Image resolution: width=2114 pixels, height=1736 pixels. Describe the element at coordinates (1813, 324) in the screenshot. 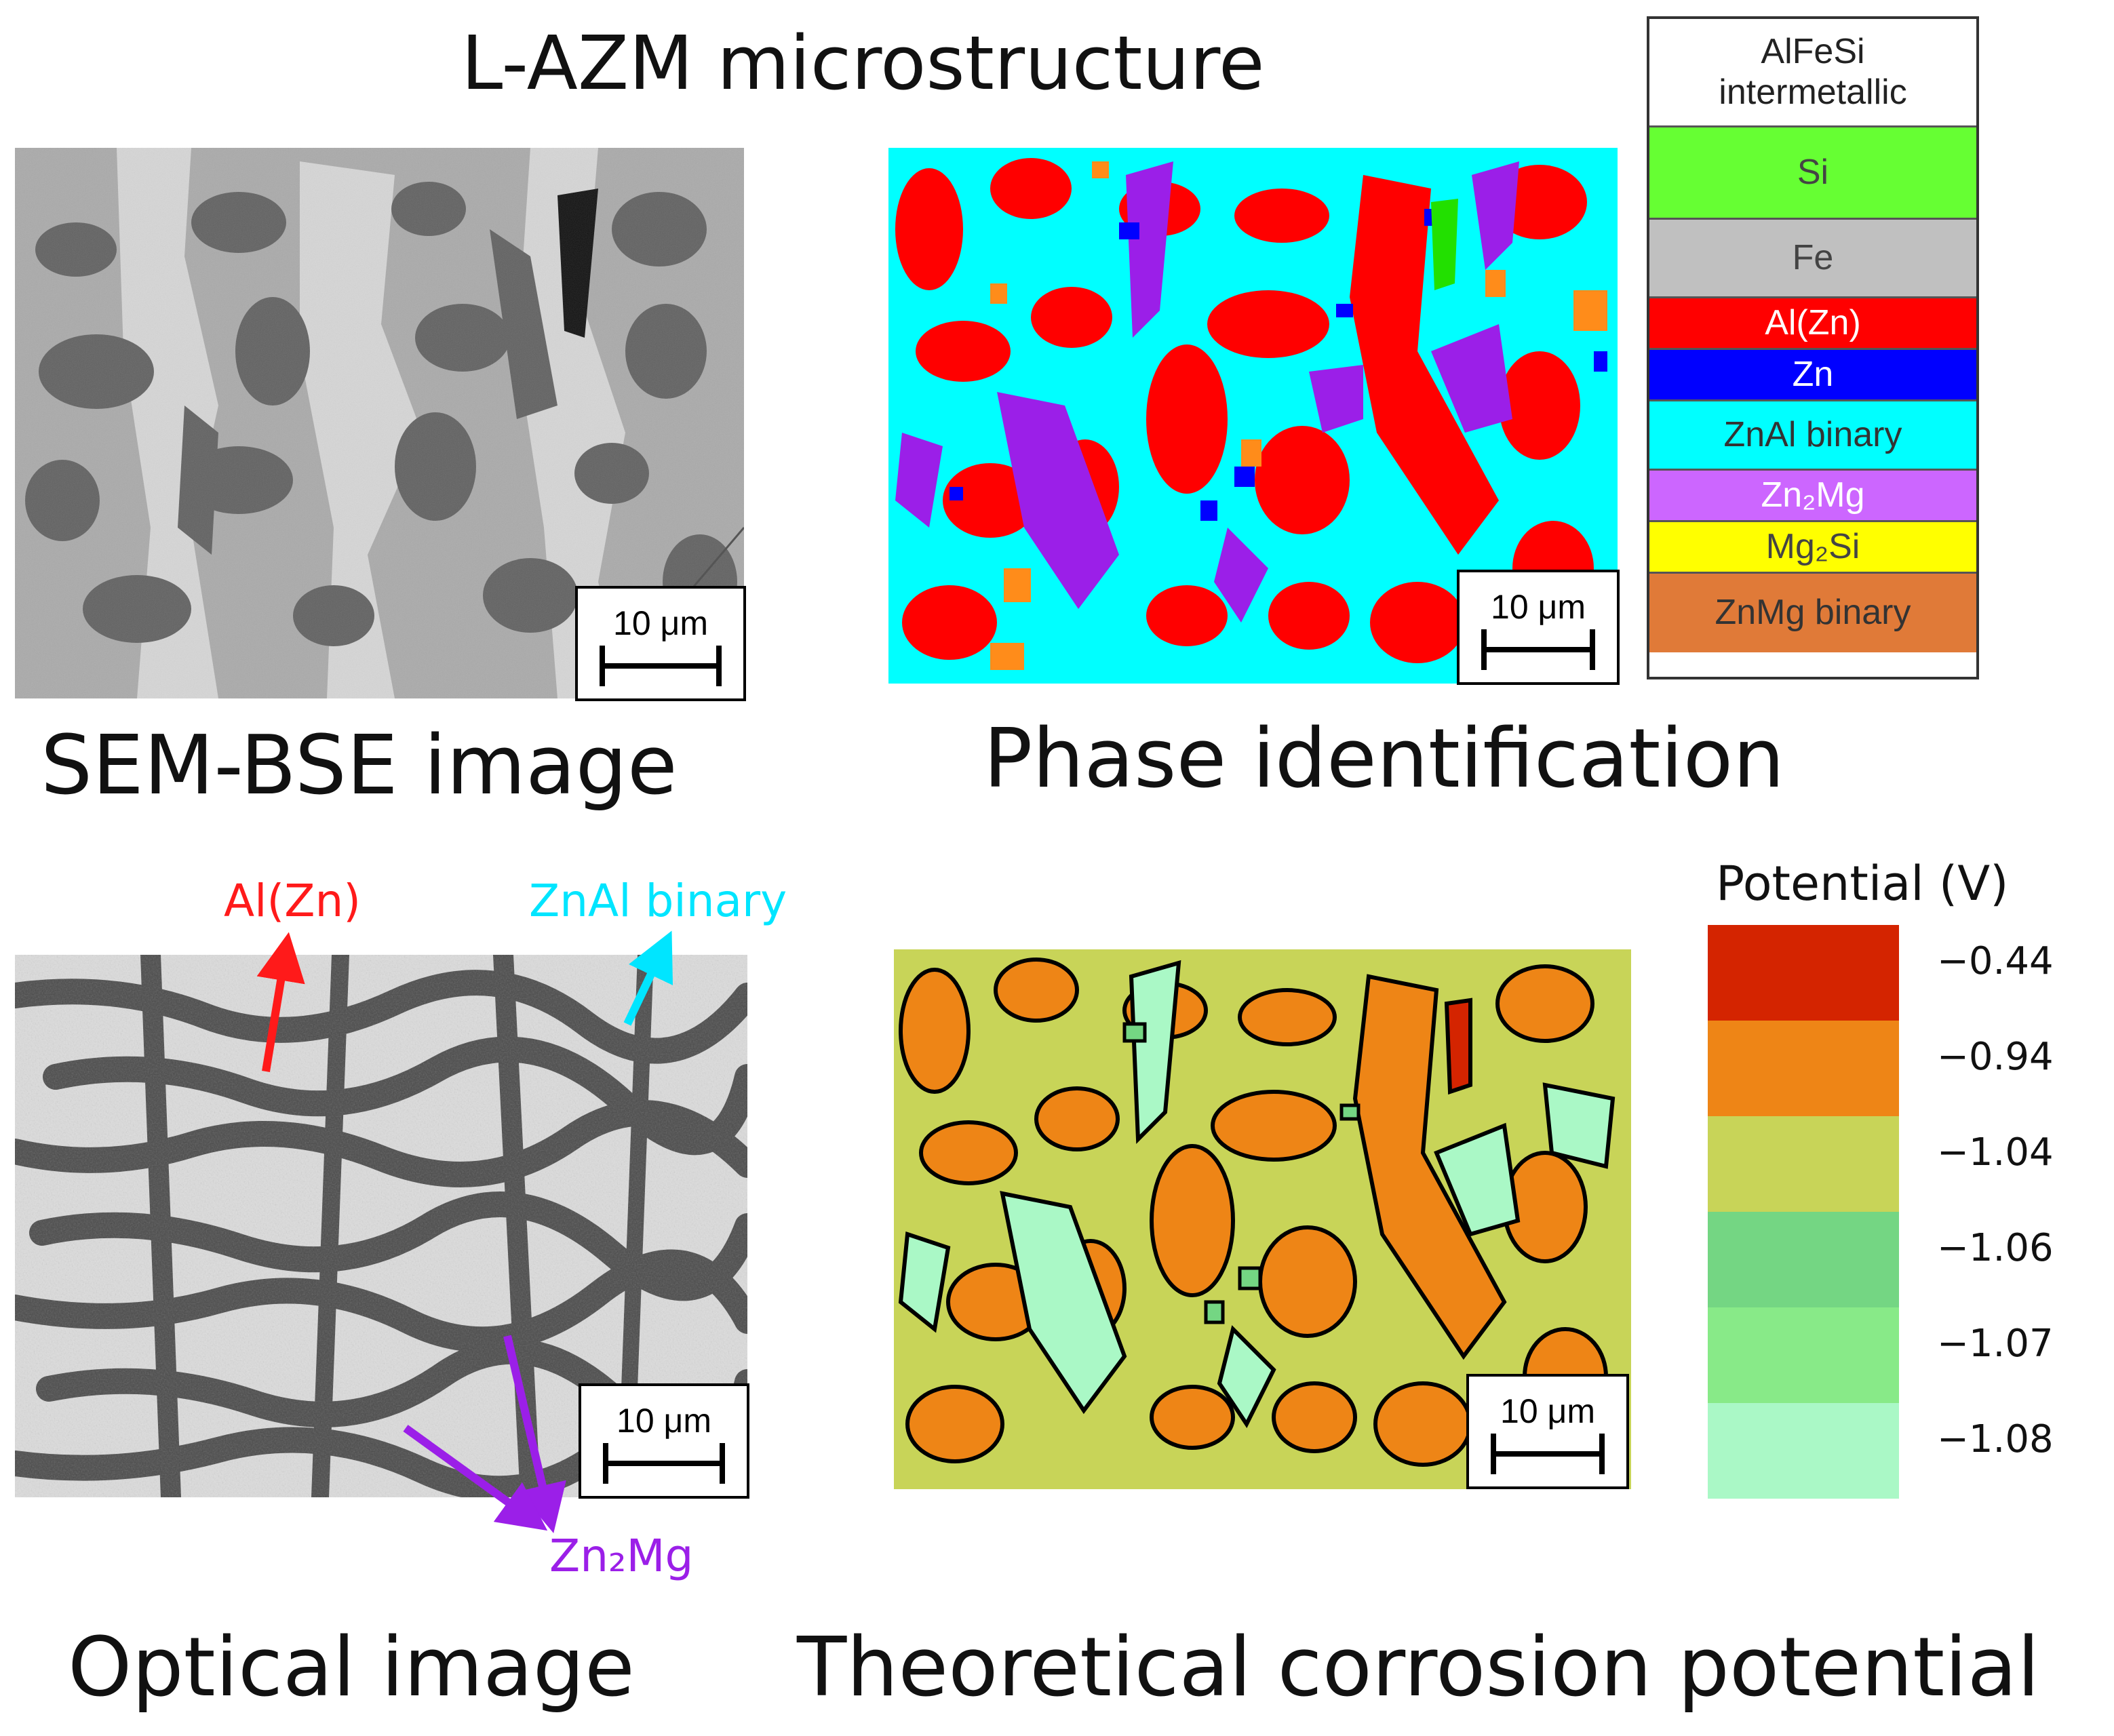

I see `legend-item: Al(Zn)` at that location.